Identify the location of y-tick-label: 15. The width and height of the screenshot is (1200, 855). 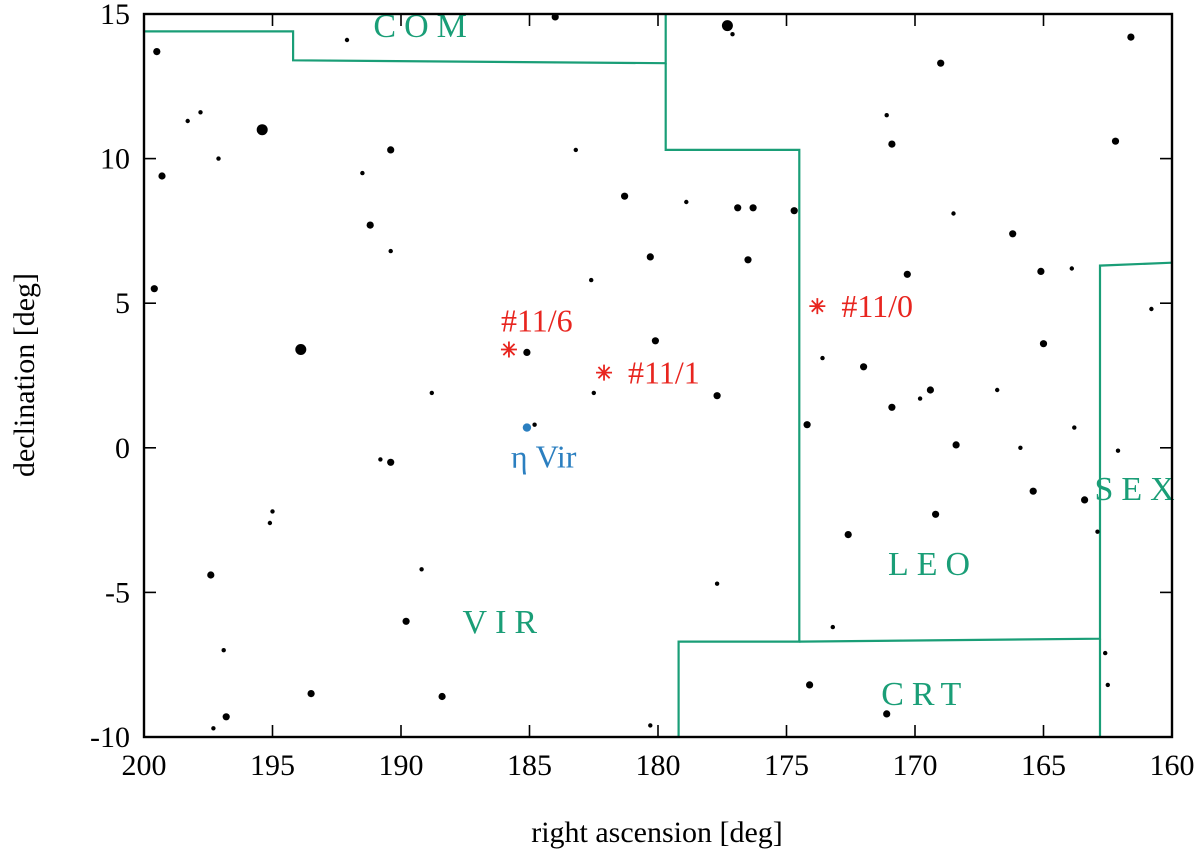
(115, 15).